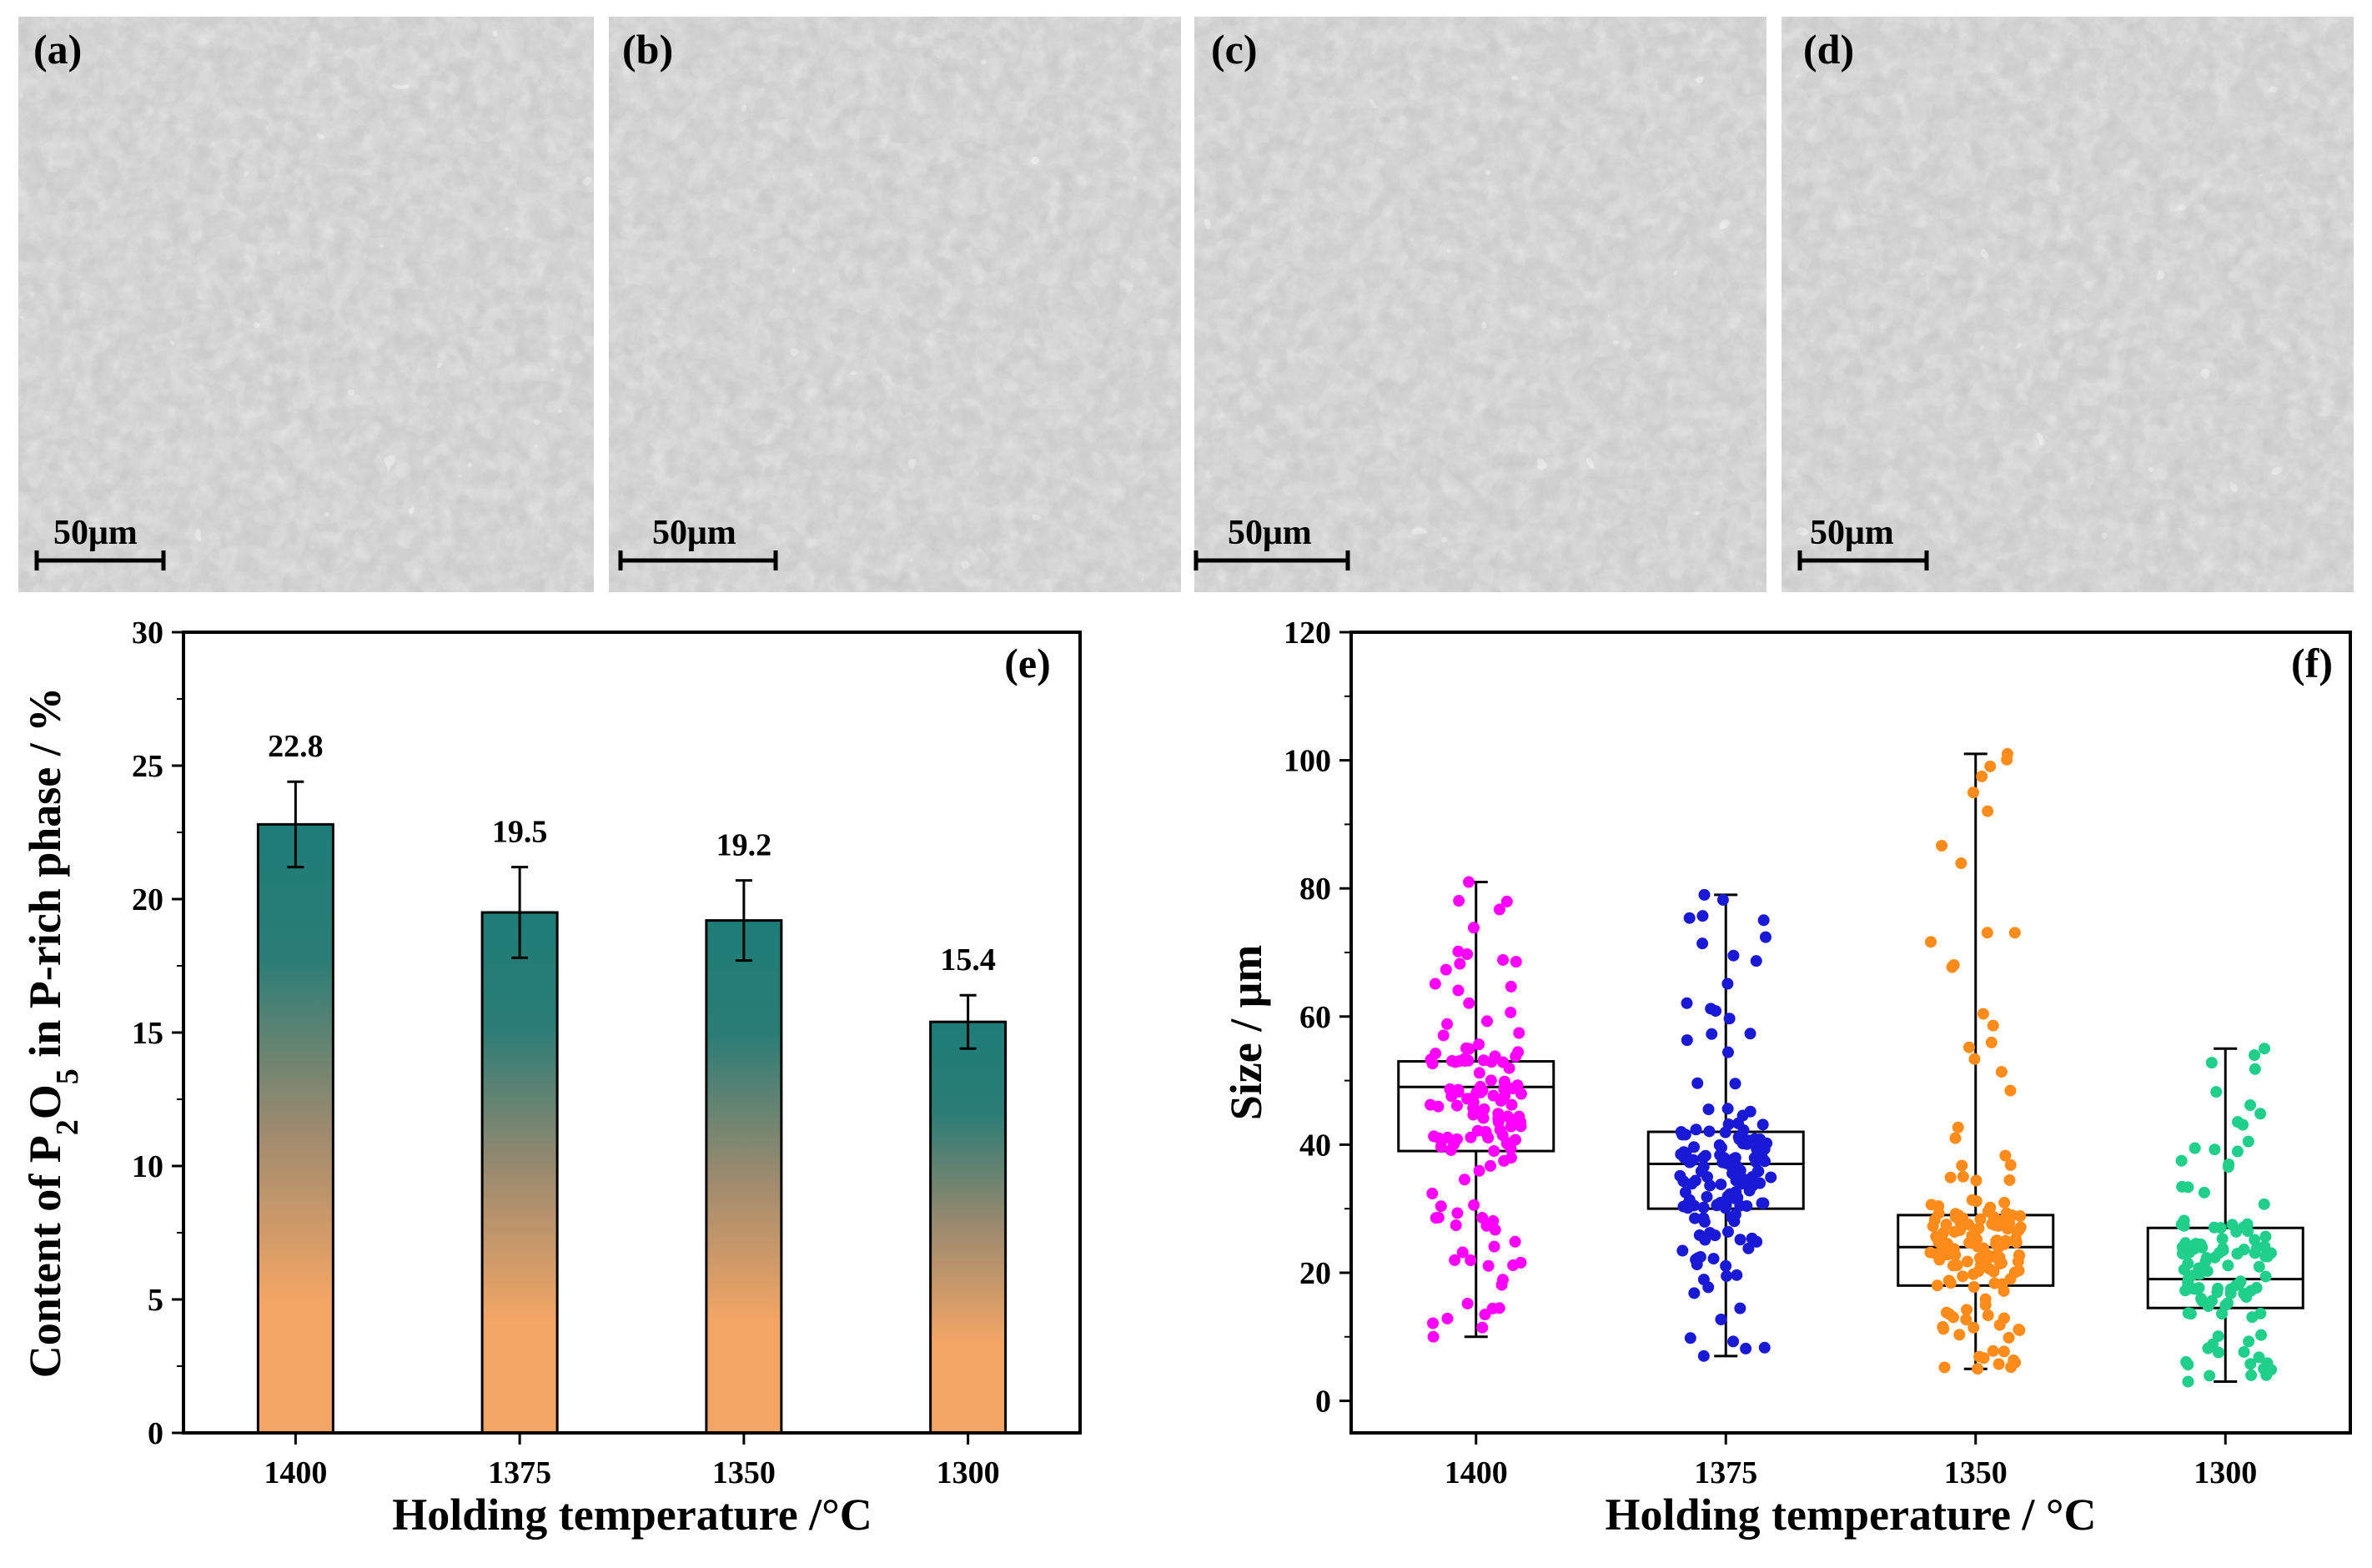  What do you see at coordinates (147, 766) in the screenshot?
I see `y-tick-label-25: 25` at bounding box center [147, 766].